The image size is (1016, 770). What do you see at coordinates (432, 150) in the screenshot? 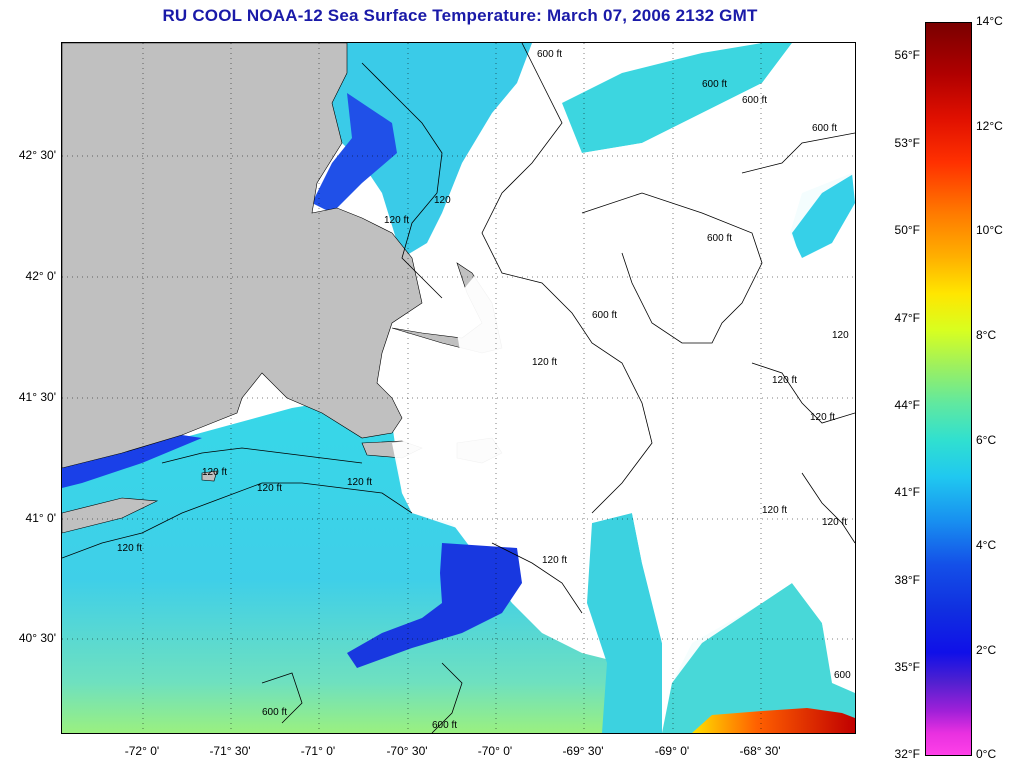
I see `sst-field-north` at bounding box center [432, 150].